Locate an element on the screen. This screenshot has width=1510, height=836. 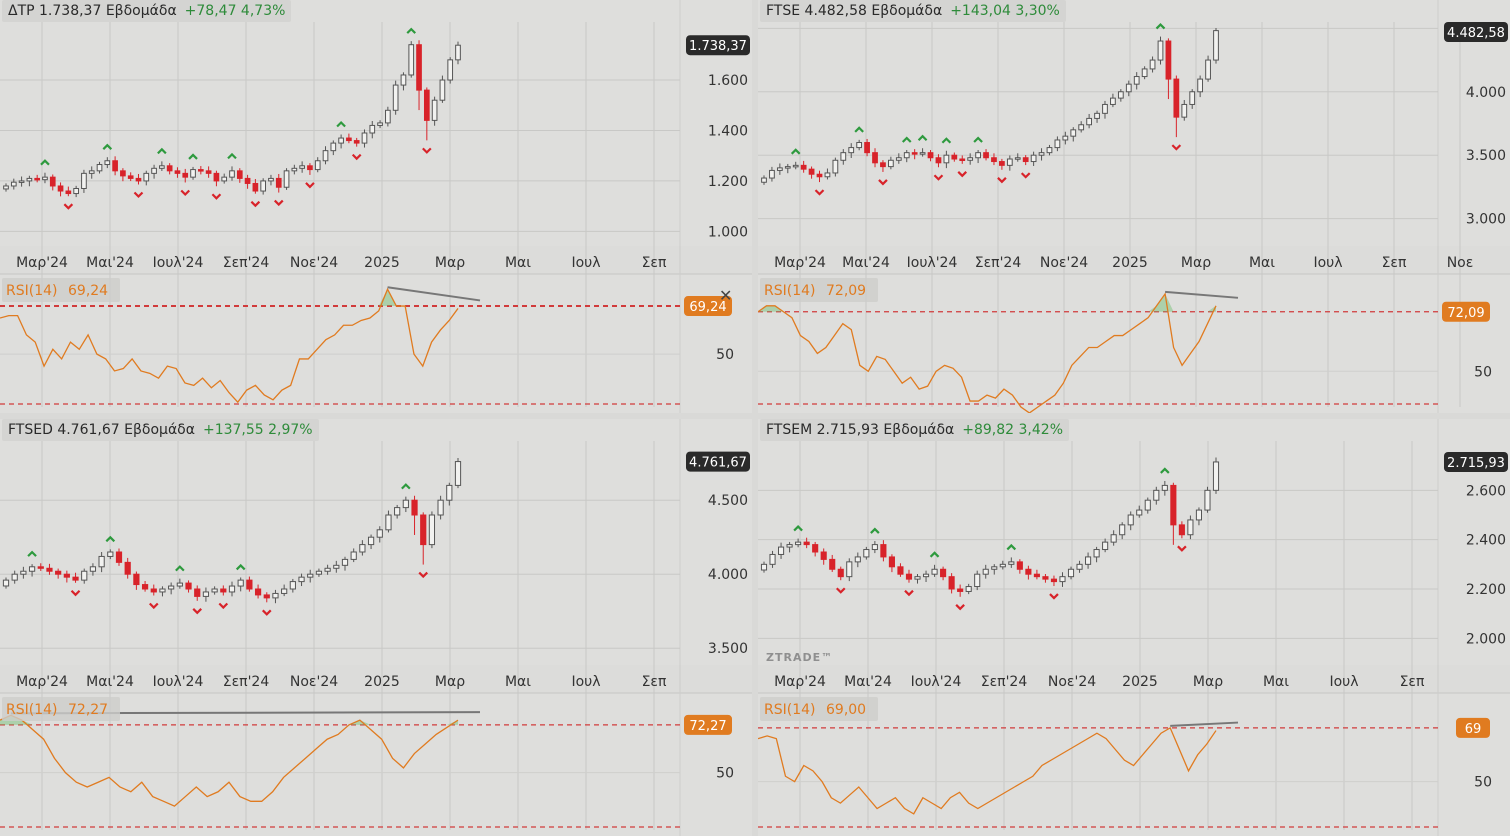
rsi-value: 72,27 is located at coordinates (88, 710).